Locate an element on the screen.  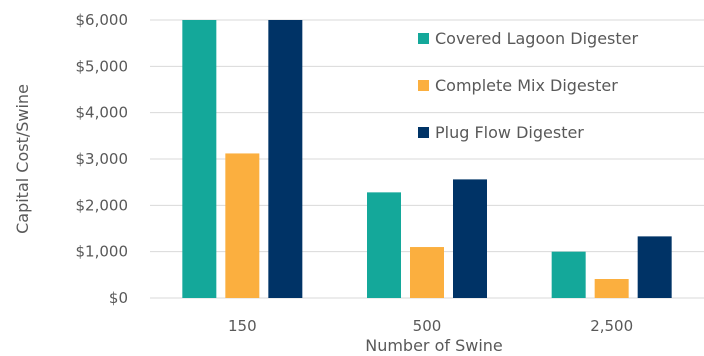
legend-label: Plug Flow Digester is located at coordinates (509, 132).